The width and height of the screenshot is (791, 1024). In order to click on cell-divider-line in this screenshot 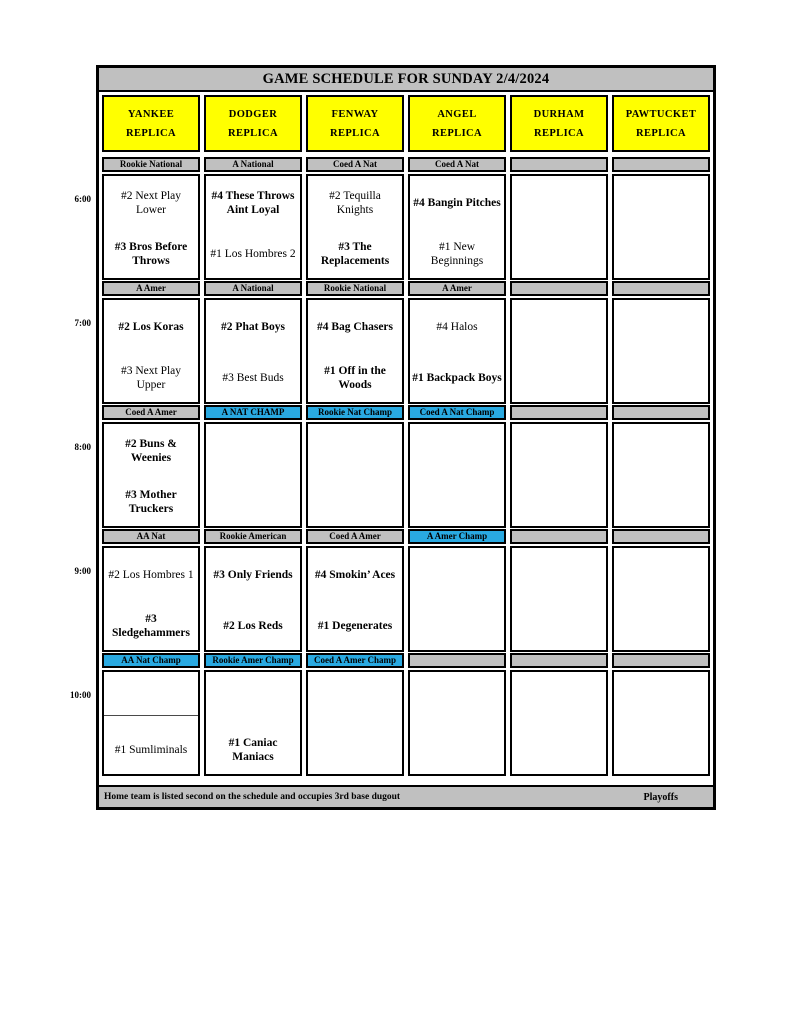, I will do `click(151, 715)`.